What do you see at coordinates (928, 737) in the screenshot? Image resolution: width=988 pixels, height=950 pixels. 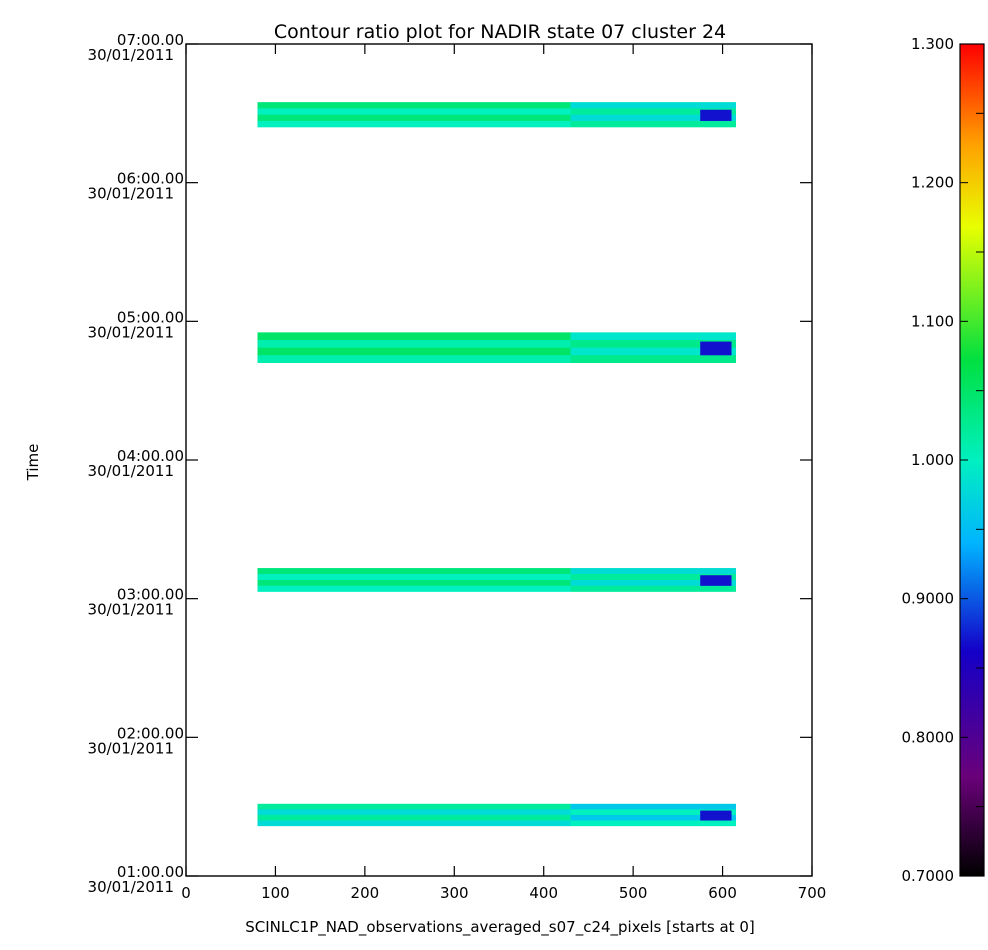 I see `colorbar-tick-label: 0.8000` at bounding box center [928, 737].